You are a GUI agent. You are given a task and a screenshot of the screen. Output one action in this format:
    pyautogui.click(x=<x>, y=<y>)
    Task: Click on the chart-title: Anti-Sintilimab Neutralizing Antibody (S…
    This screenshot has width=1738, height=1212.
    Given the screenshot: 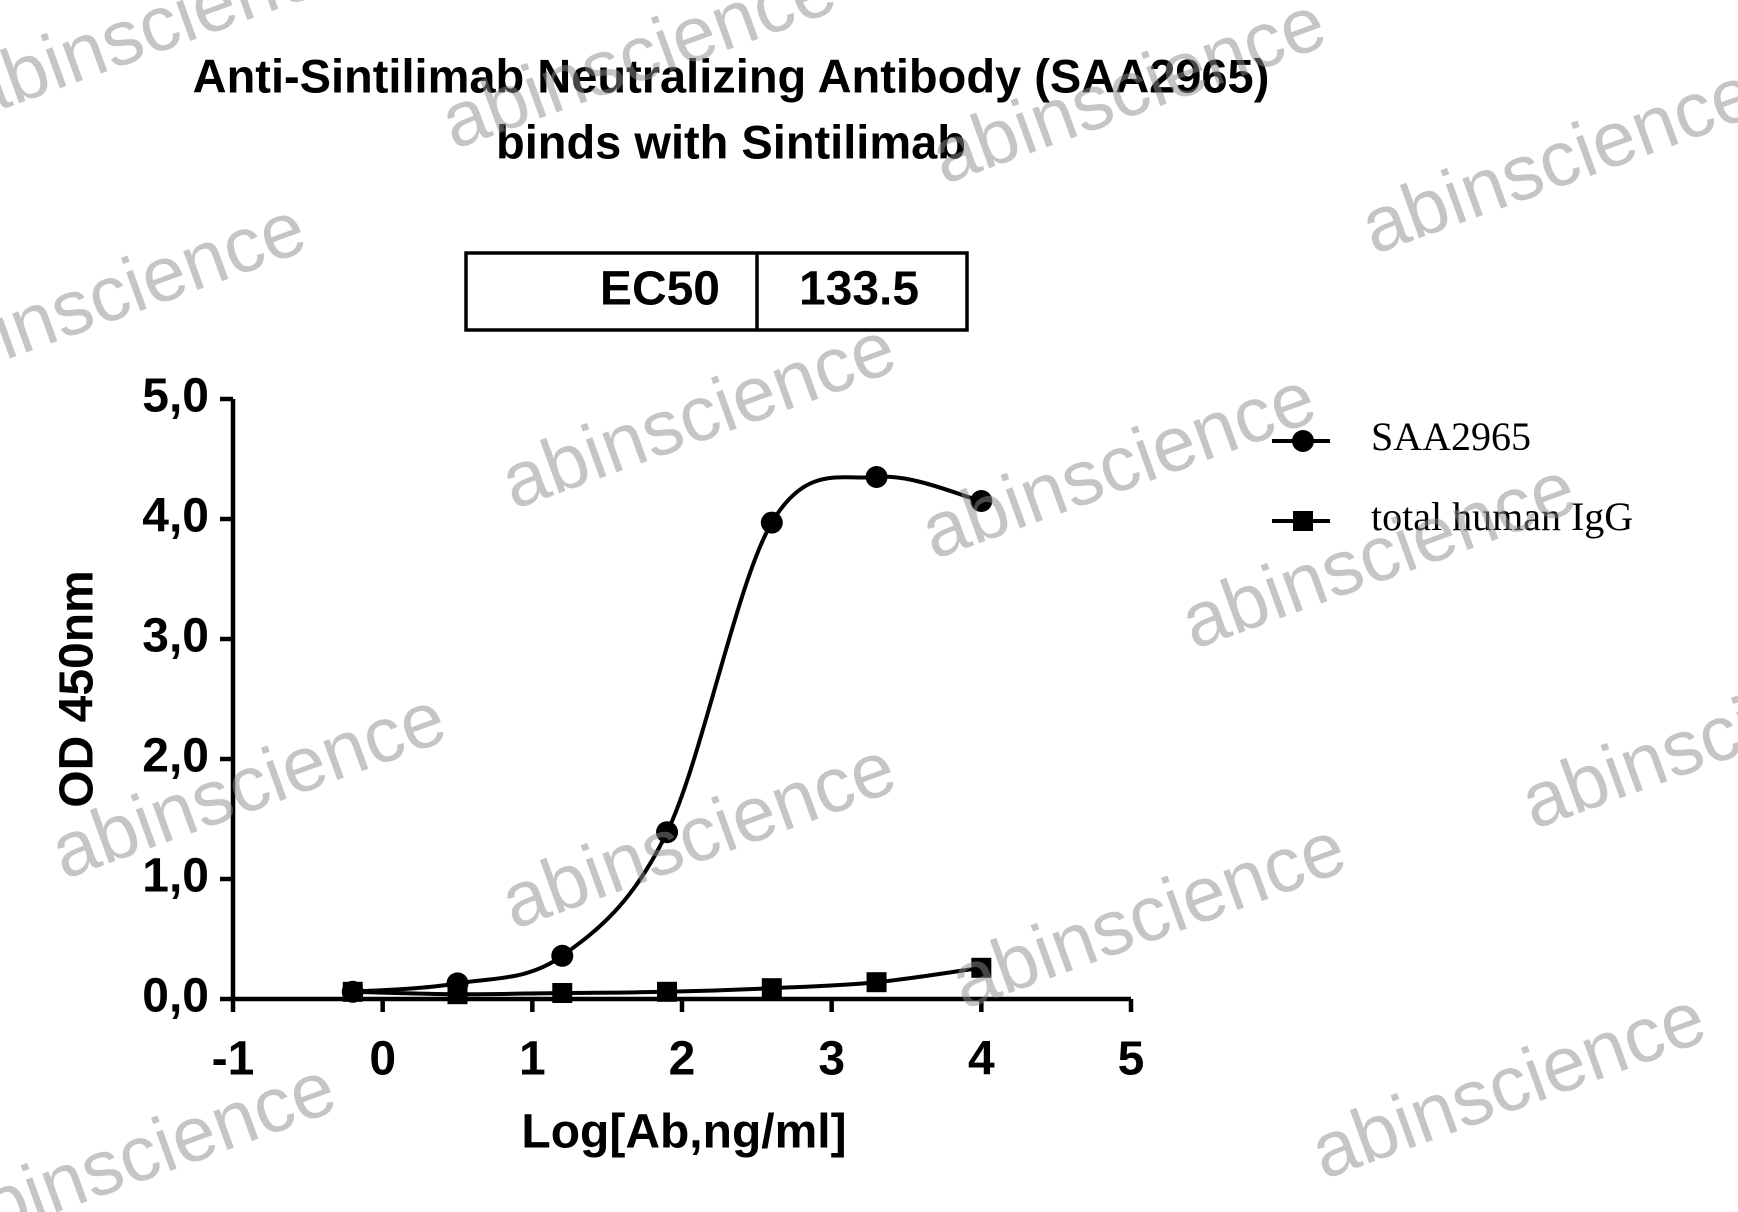 What is the action you would take?
    pyautogui.click(x=731, y=75)
    